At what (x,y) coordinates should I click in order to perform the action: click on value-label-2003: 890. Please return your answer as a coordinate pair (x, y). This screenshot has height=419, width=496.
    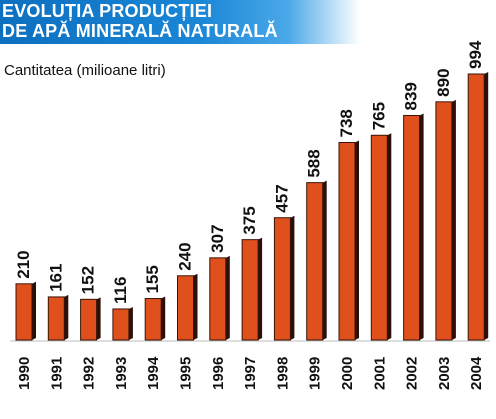
    Looking at the image, I should click on (443, 82).